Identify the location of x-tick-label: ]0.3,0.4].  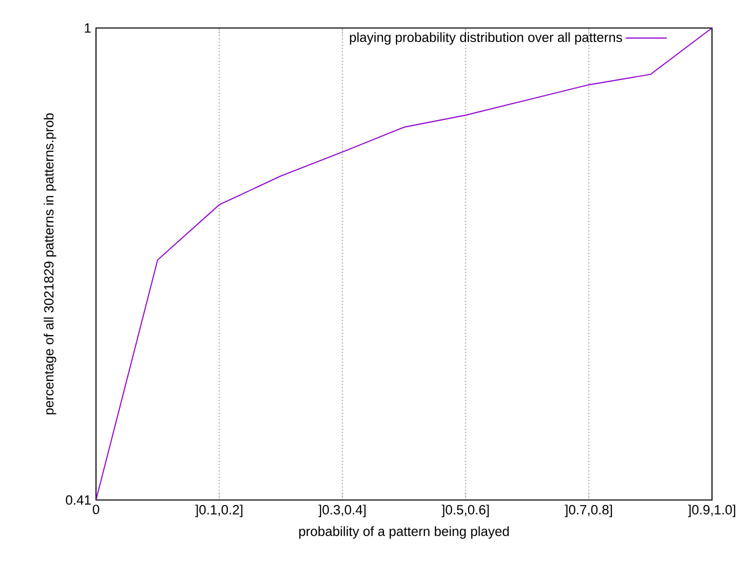
(342, 511).